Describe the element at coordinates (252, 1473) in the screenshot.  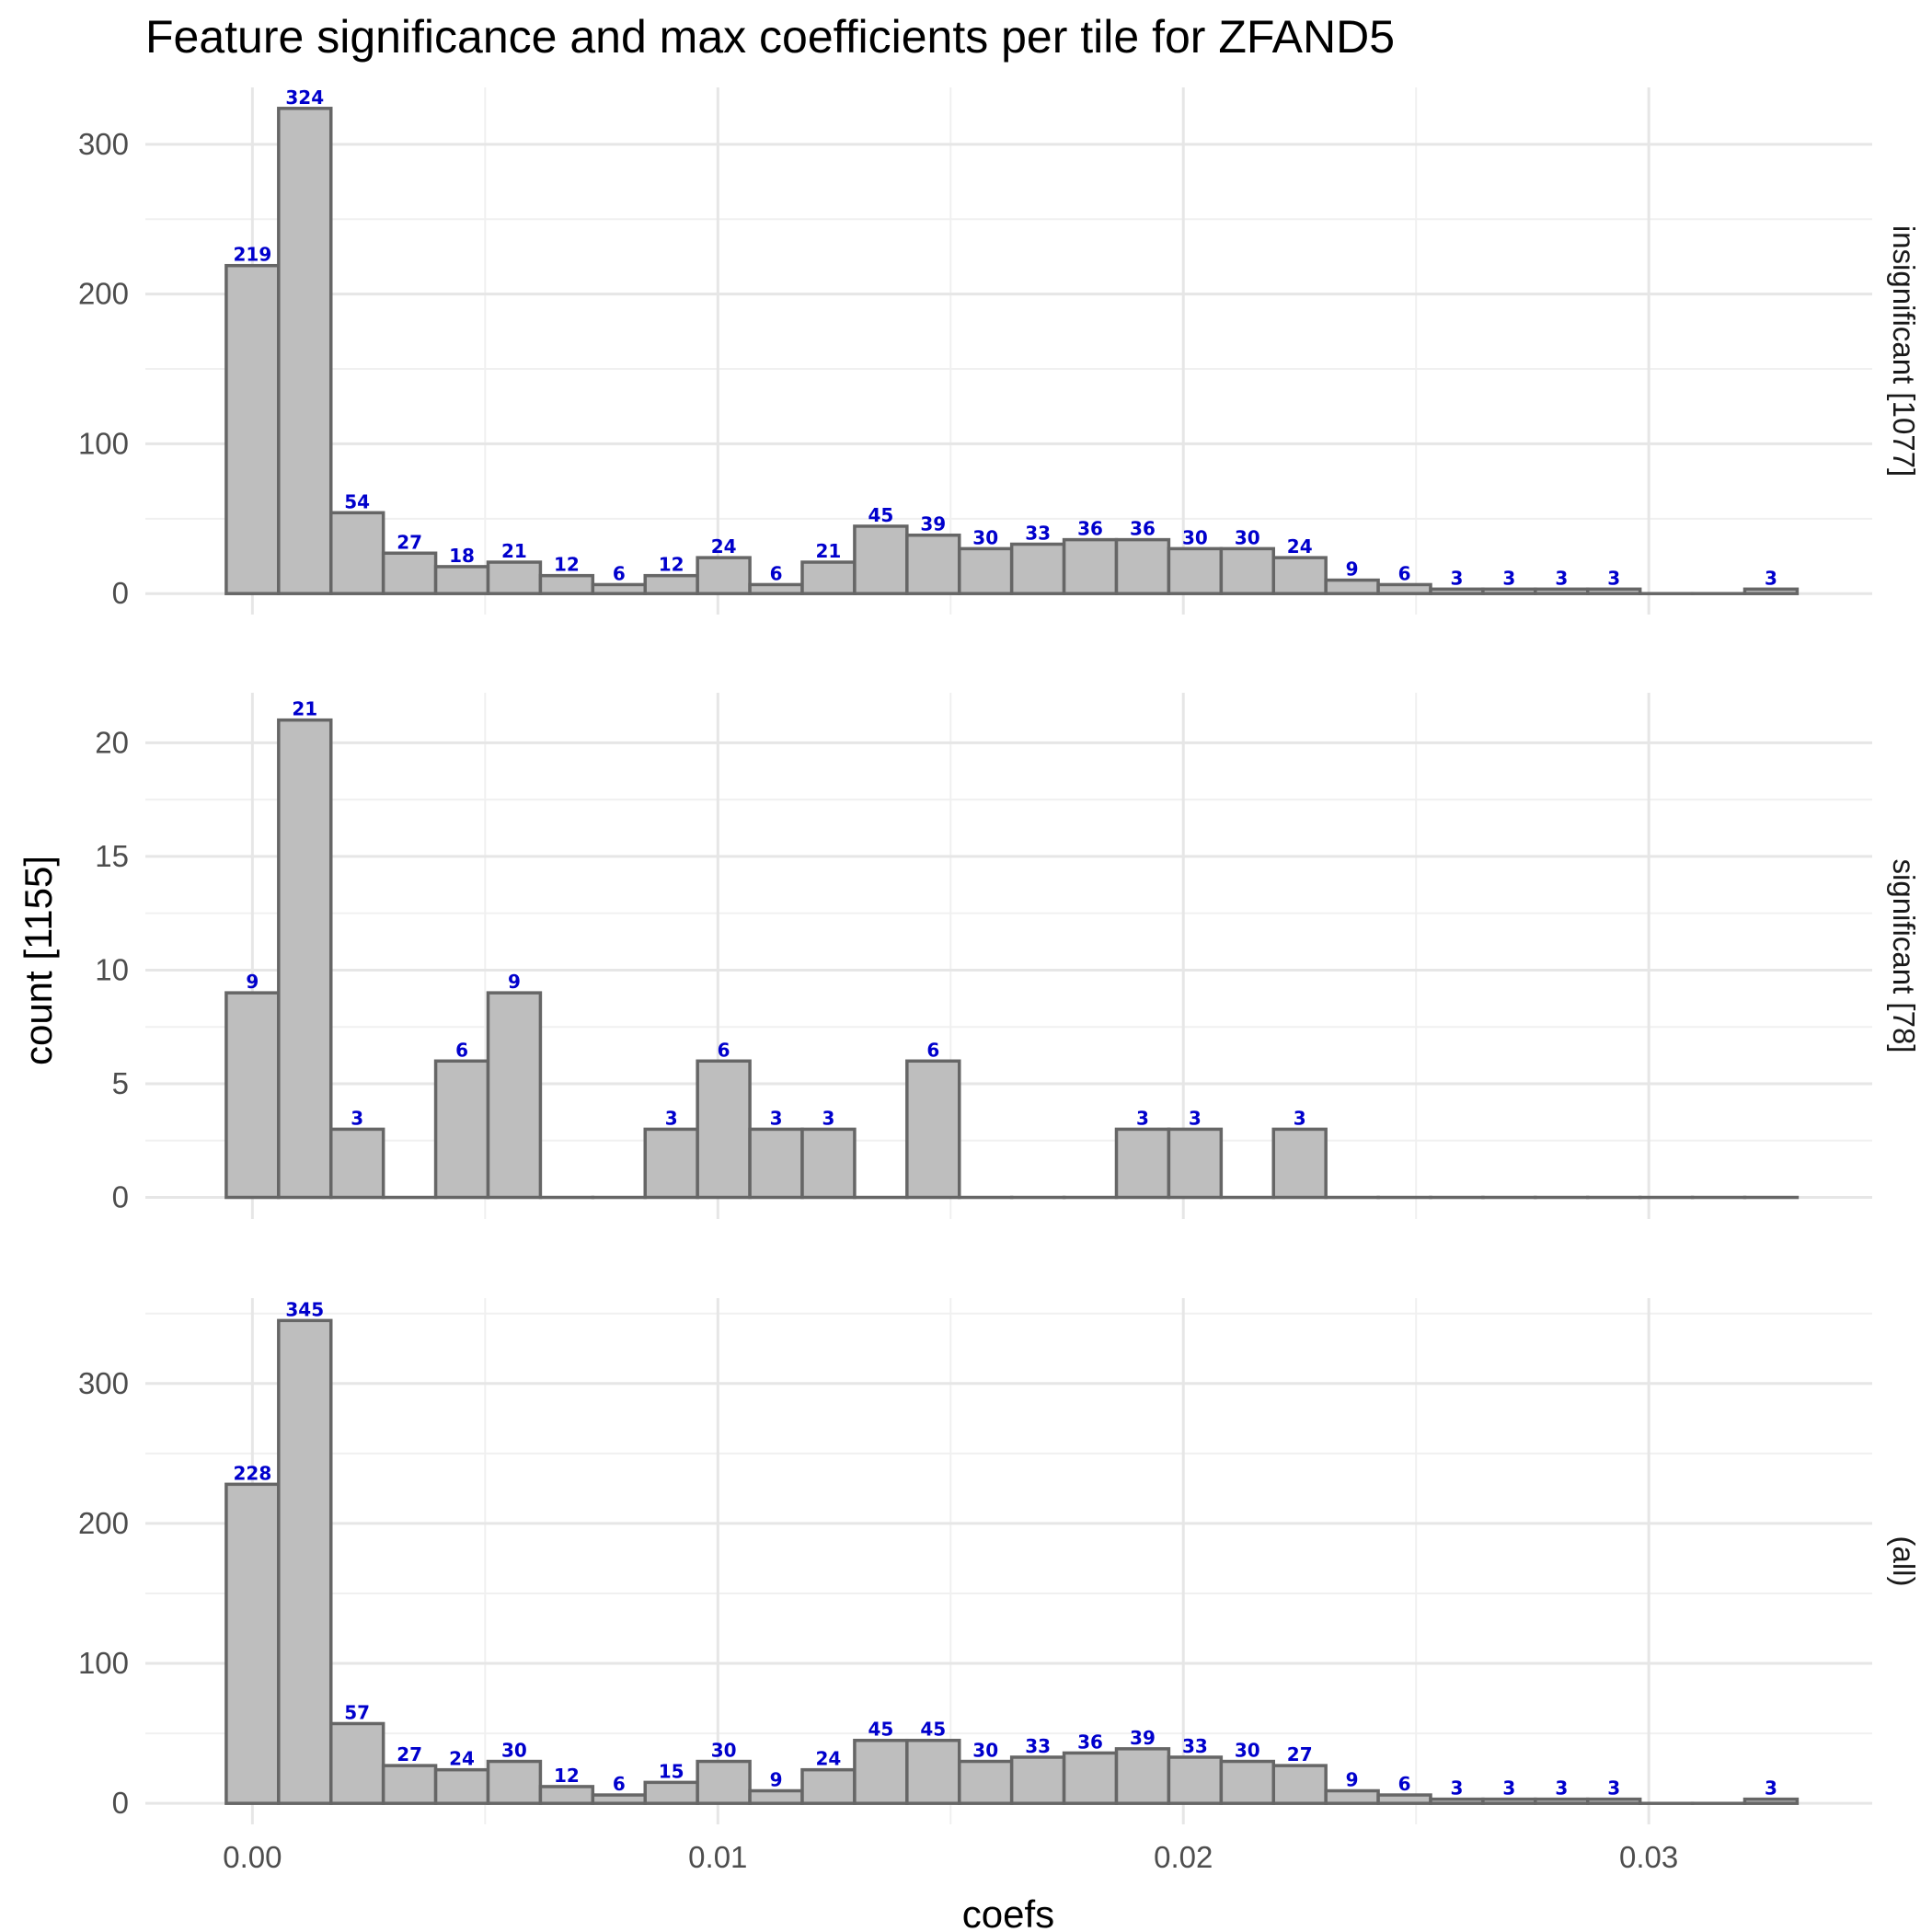
I see `bar-count-label: 228` at that location.